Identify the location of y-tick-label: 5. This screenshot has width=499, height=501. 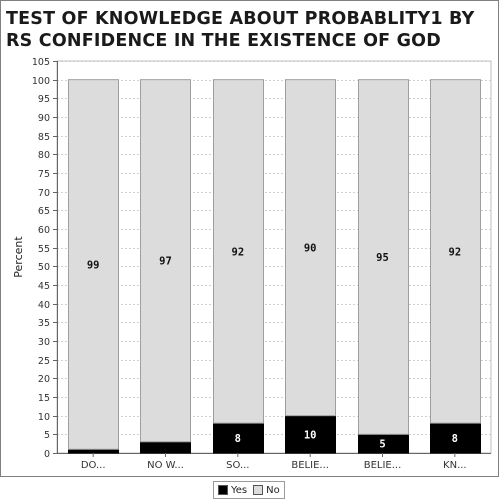
(47, 435).